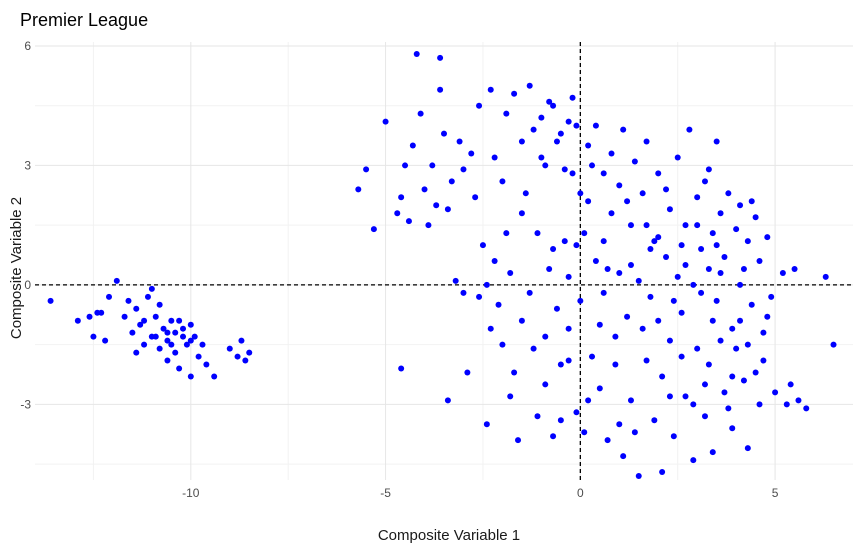  What do you see at coordinates (25, 225) in the screenshot?
I see `y-axis-ticks: -3 0 3 6` at bounding box center [25, 225].